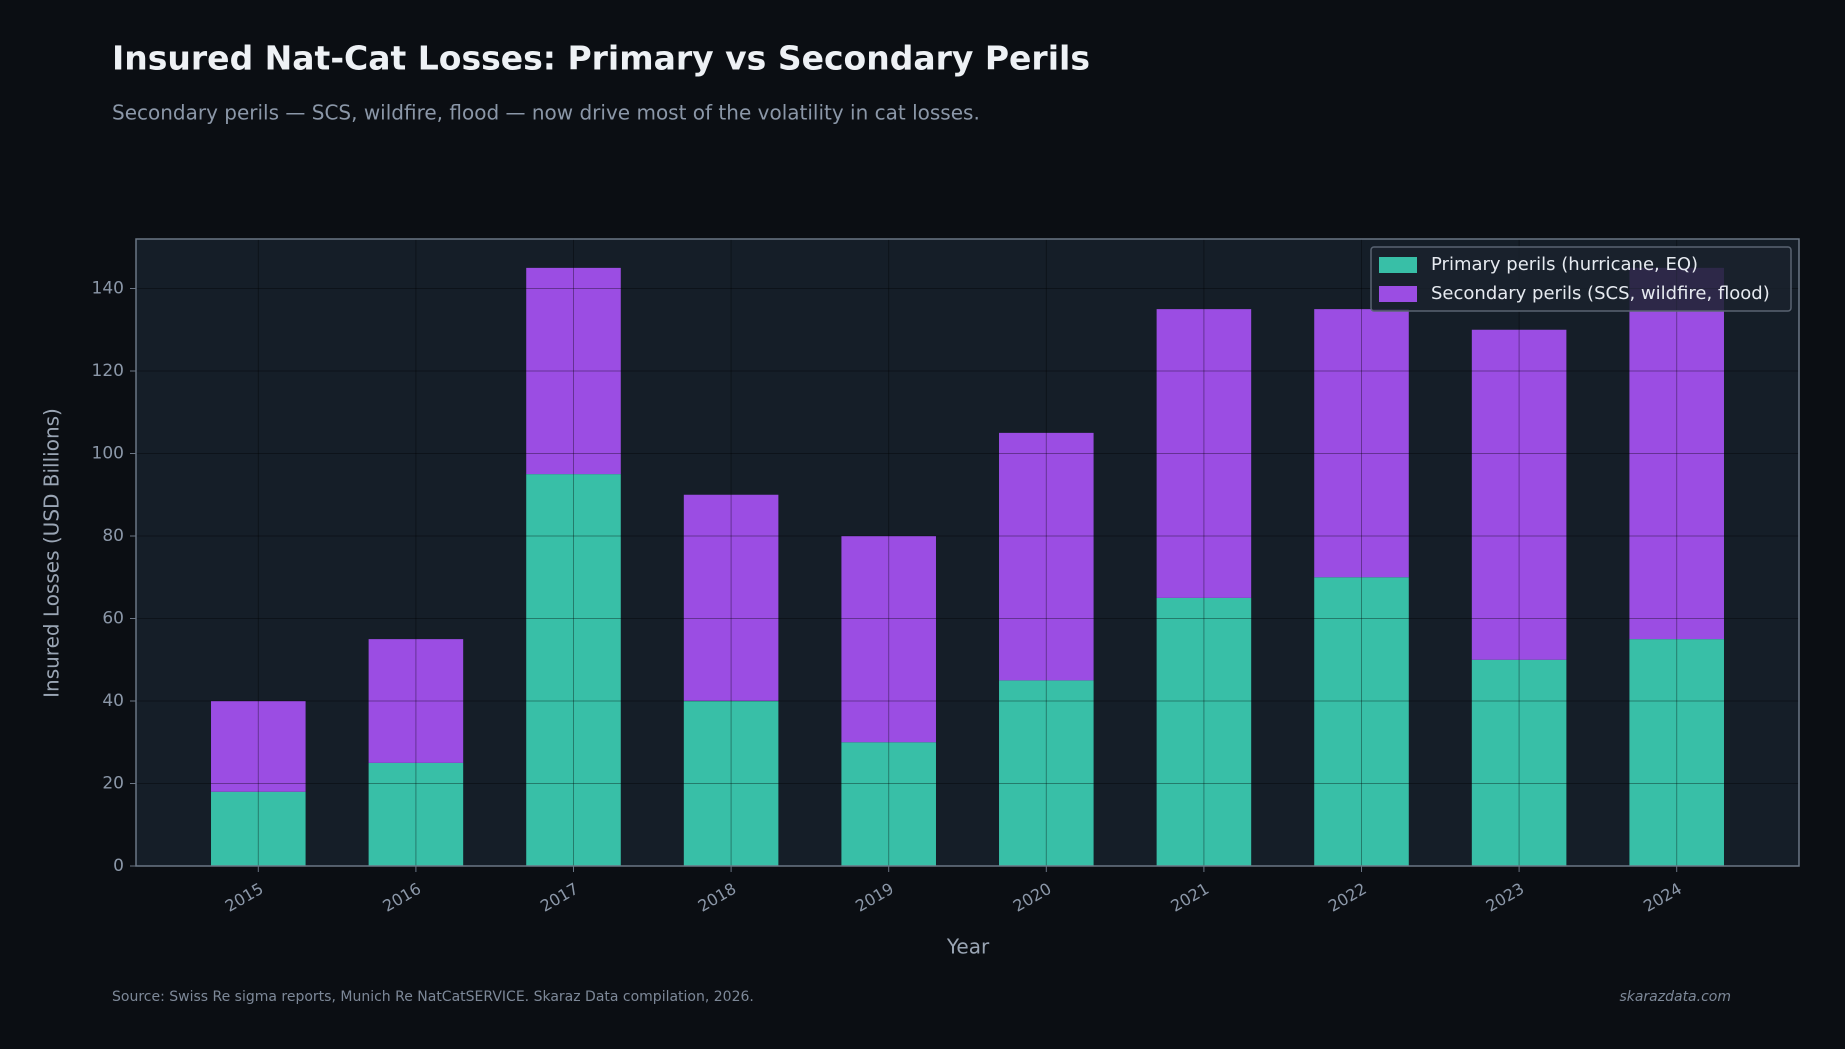  Describe the element at coordinates (968, 947) in the screenshot. I see `x-axis-label: Year` at that location.